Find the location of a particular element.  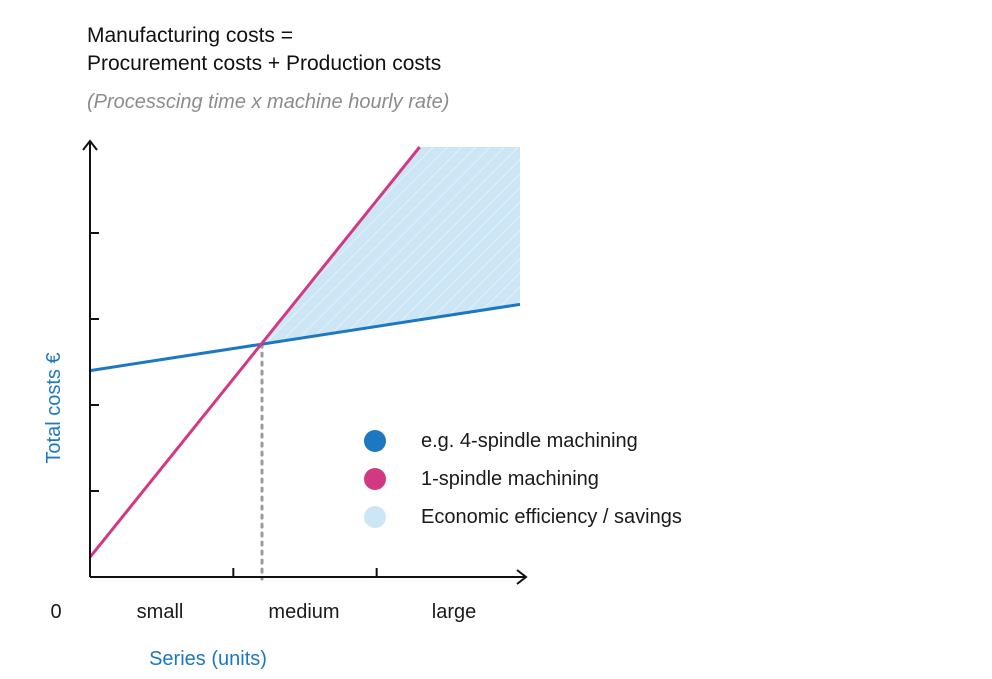

legend-label-4-spindle: e.g. 4-spindle machining is located at coordinates (529, 440).